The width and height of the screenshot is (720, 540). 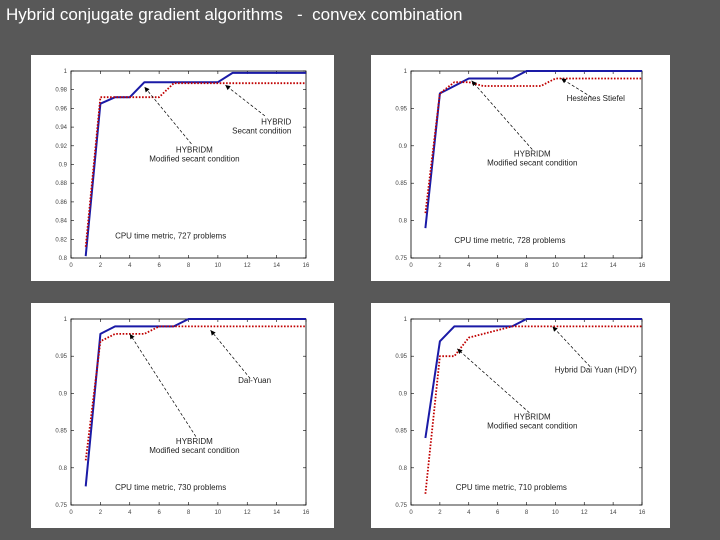 What do you see at coordinates (61, 203) in the screenshot?
I see `y-tick-label: 0.86` at bounding box center [61, 203].